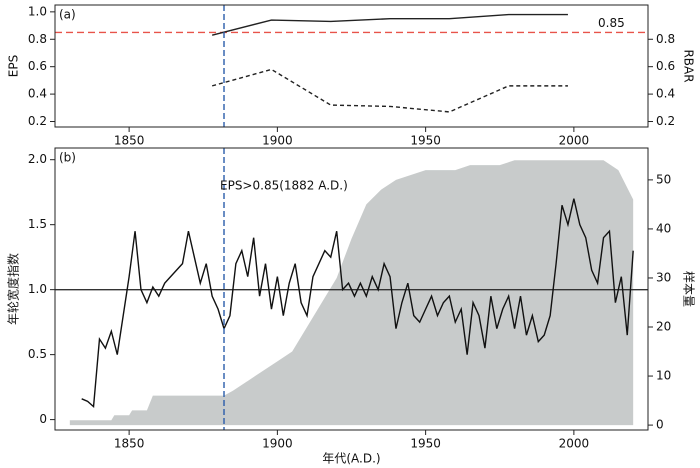 Image resolution: width=700 pixels, height=468 pixels. I want to click on y-tick-label: 2.0, so click(37, 159).